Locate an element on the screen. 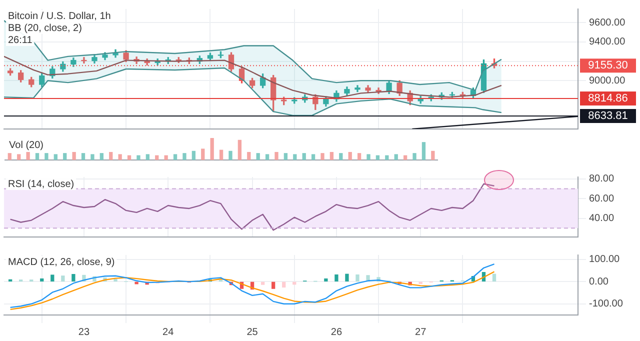 Image resolution: width=640 pixels, height=341 pixels. y-tick-label: 40.00 is located at coordinates (601, 218).